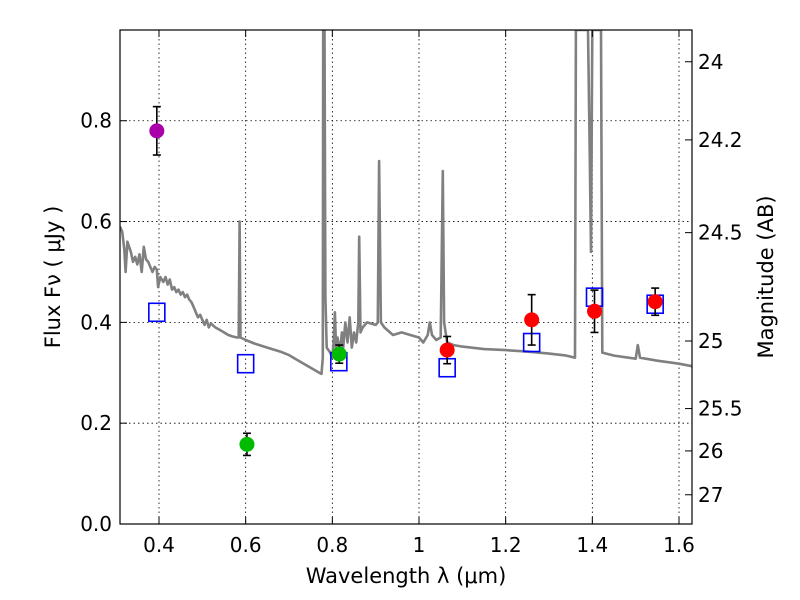 Image resolution: width=800 pixels, height=600 pixels. I want to click on observed-uv-point, so click(157, 131).